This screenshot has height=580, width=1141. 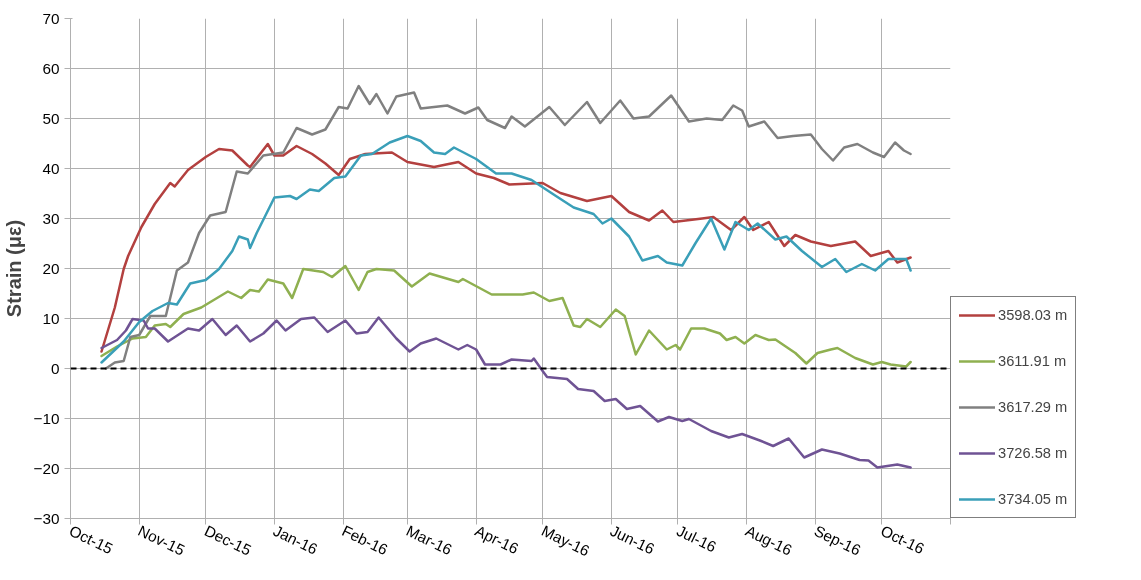 What do you see at coordinates (506, 316) in the screenshot?
I see `line-series` at bounding box center [506, 316].